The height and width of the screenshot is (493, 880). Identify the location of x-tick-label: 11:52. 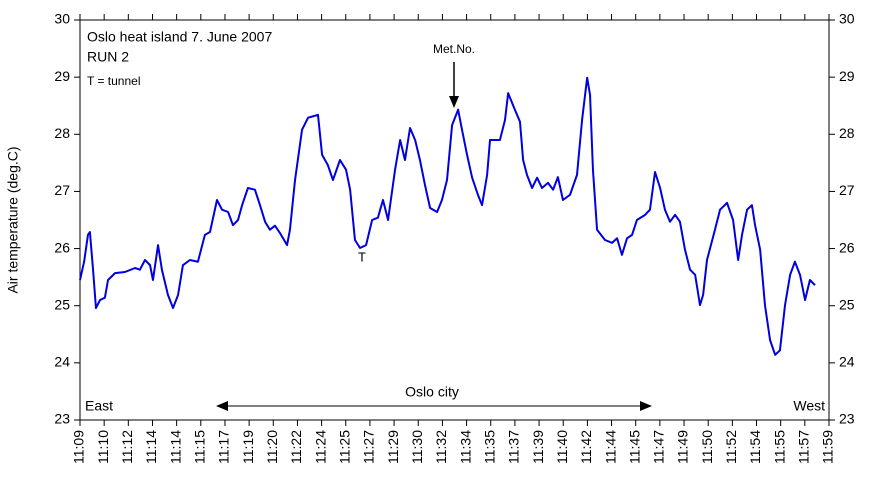
(731, 447).